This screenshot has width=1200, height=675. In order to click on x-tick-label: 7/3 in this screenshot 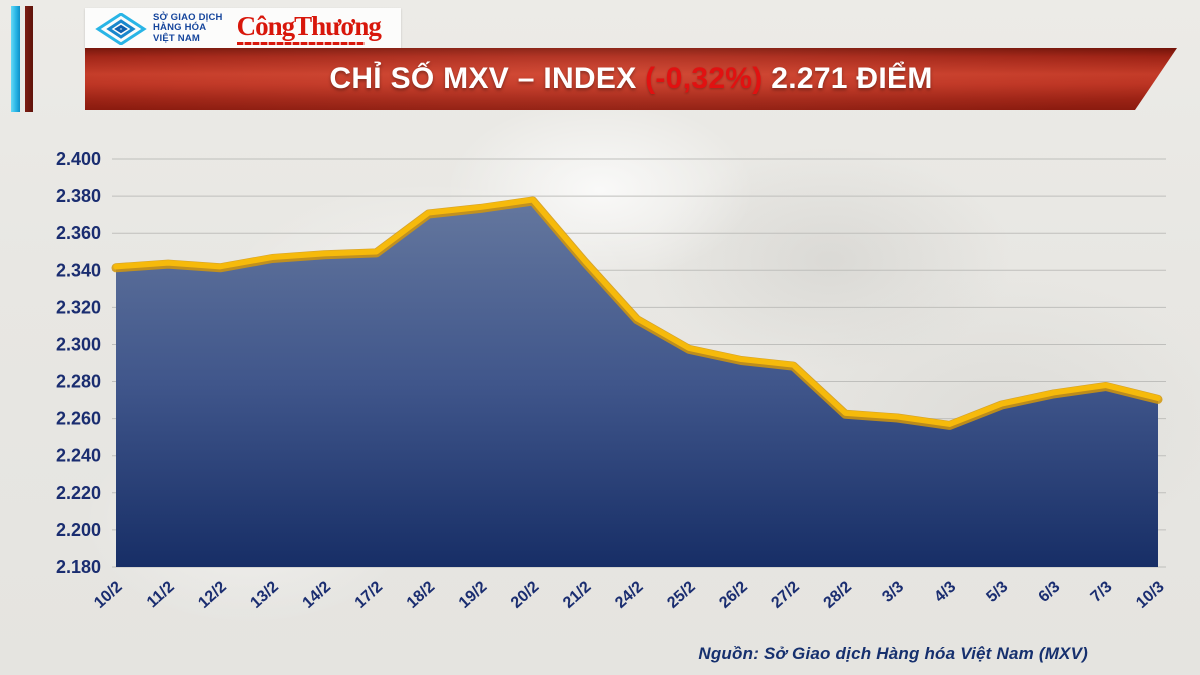, I will do `click(1102, 592)`.